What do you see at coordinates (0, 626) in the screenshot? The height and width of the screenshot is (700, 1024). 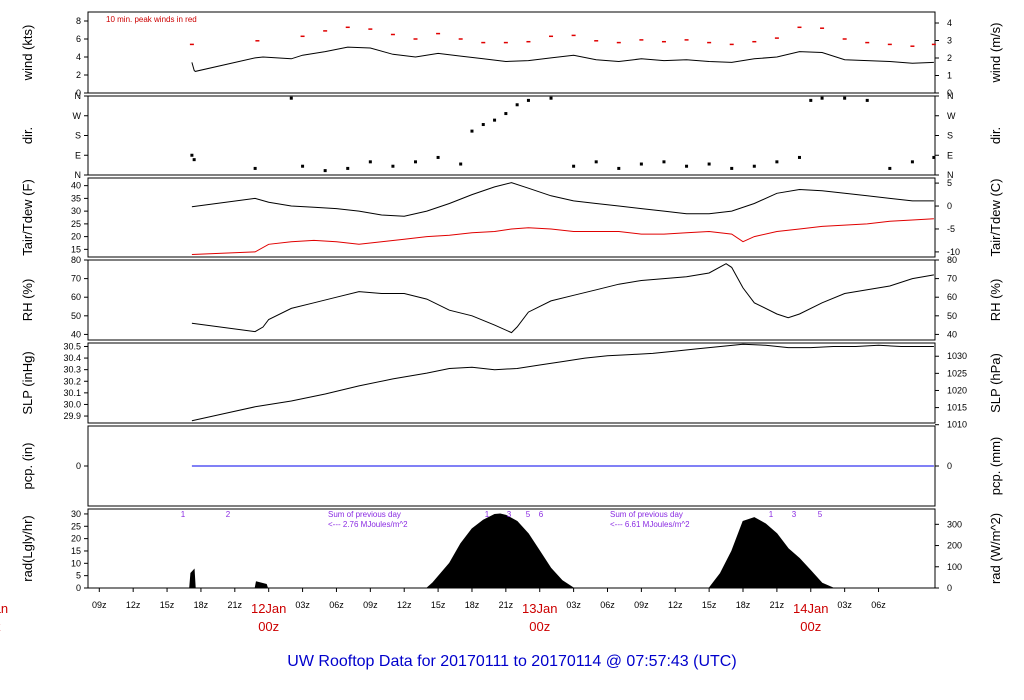 I see `day-label-hour: z` at bounding box center [0, 626].